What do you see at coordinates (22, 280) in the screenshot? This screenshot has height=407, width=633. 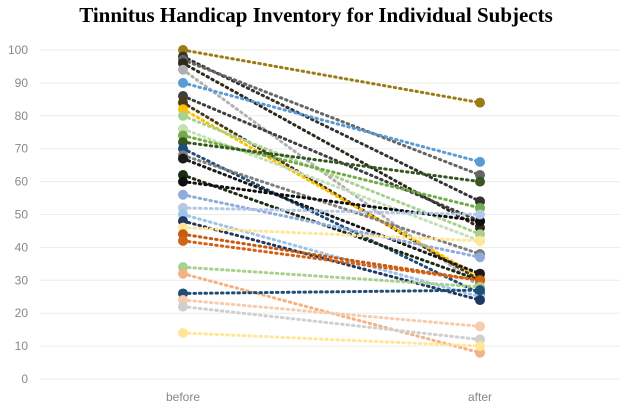 I see `y-tick-label: 30` at bounding box center [22, 280].